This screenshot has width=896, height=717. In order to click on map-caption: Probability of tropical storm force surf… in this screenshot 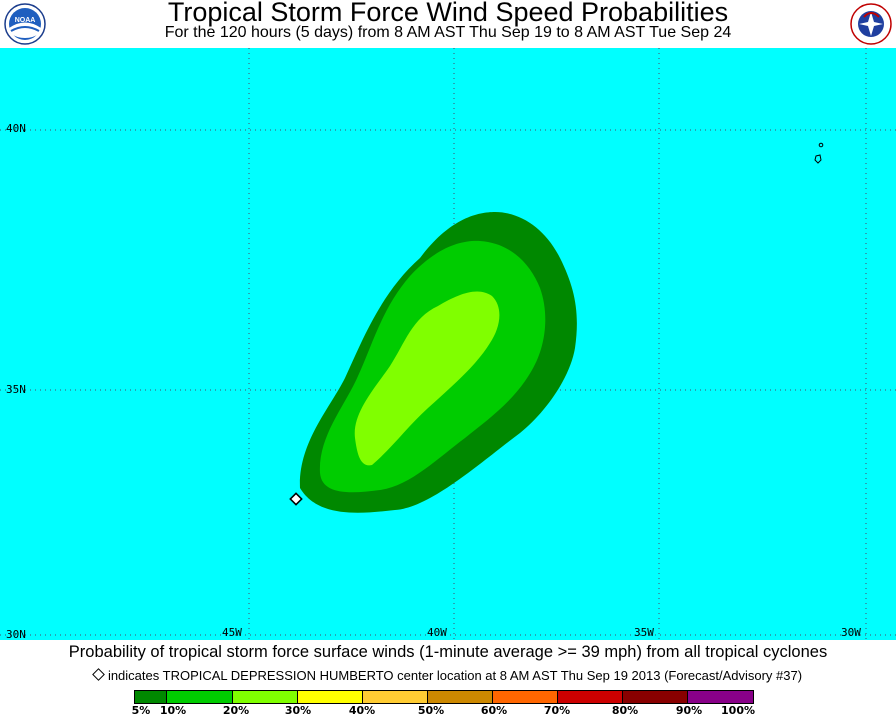, I will do `click(448, 652)`.